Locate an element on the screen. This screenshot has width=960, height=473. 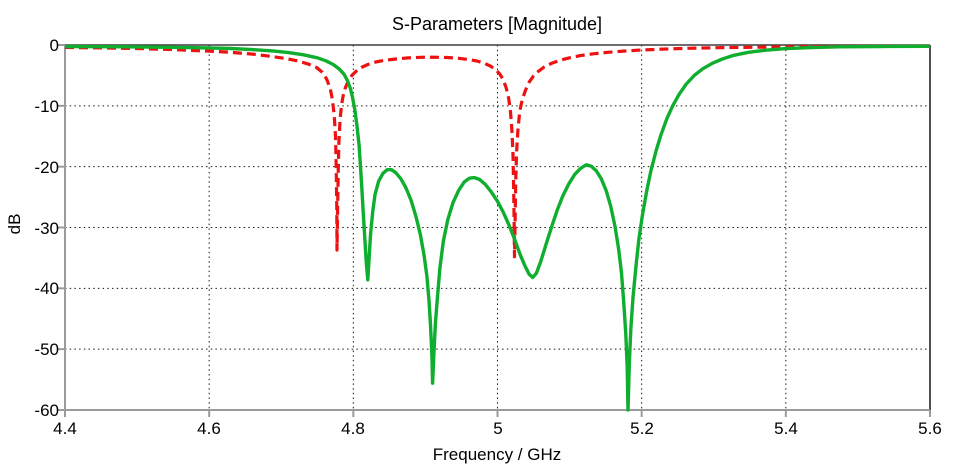
y-tick-label: -50 is located at coordinates (46, 349).